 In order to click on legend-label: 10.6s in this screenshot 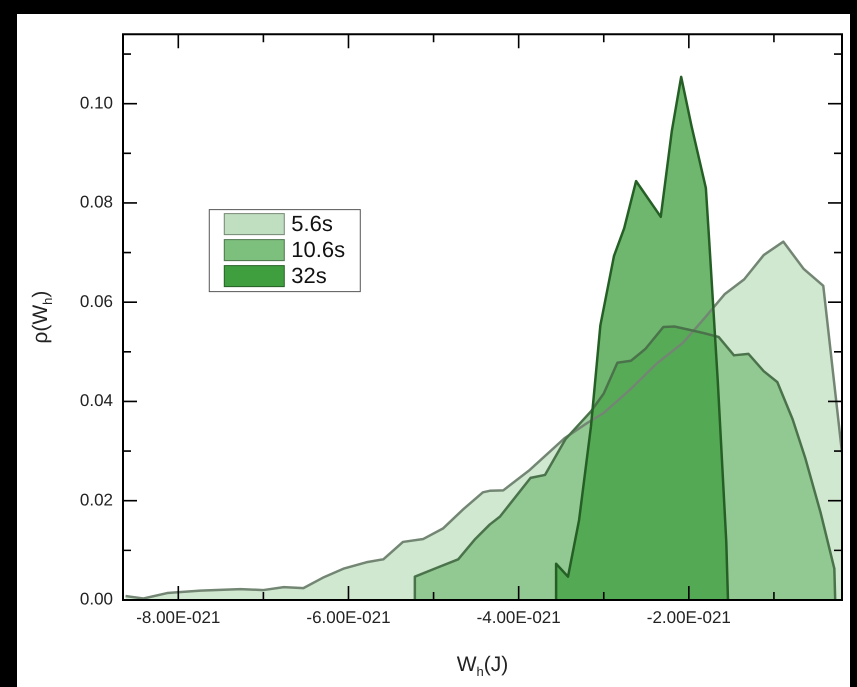, I will do `click(318, 249)`.